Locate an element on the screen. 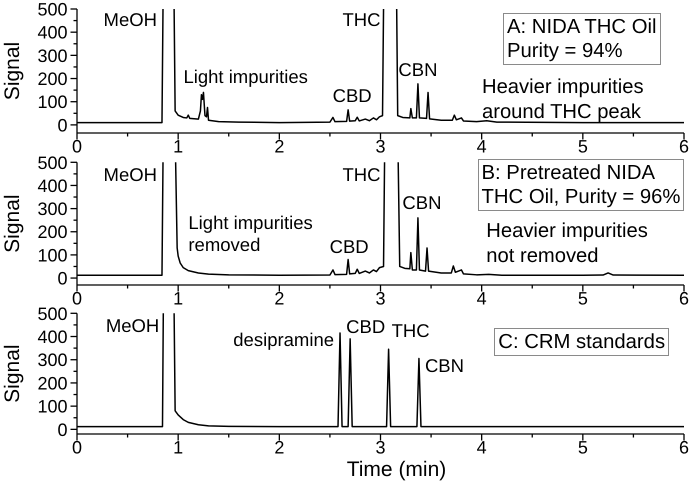 The image size is (690, 484). annotation: Light impurities is located at coordinates (245, 77).